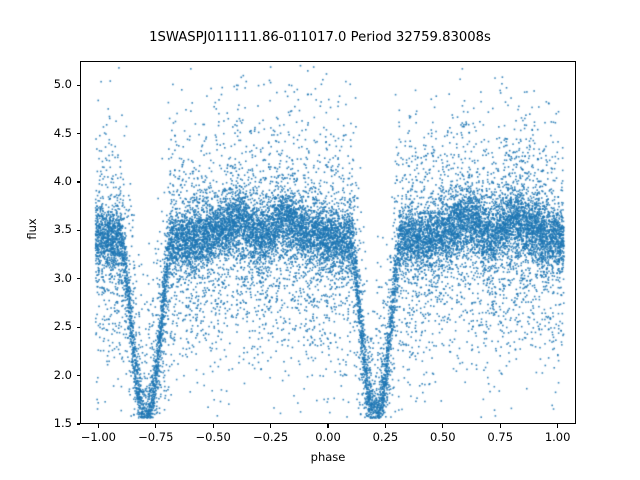 Image resolution: width=640 pixels, height=480 pixels. Describe the element at coordinates (270, 437) in the screenshot. I see `x-tick-label: −0.25` at that location.